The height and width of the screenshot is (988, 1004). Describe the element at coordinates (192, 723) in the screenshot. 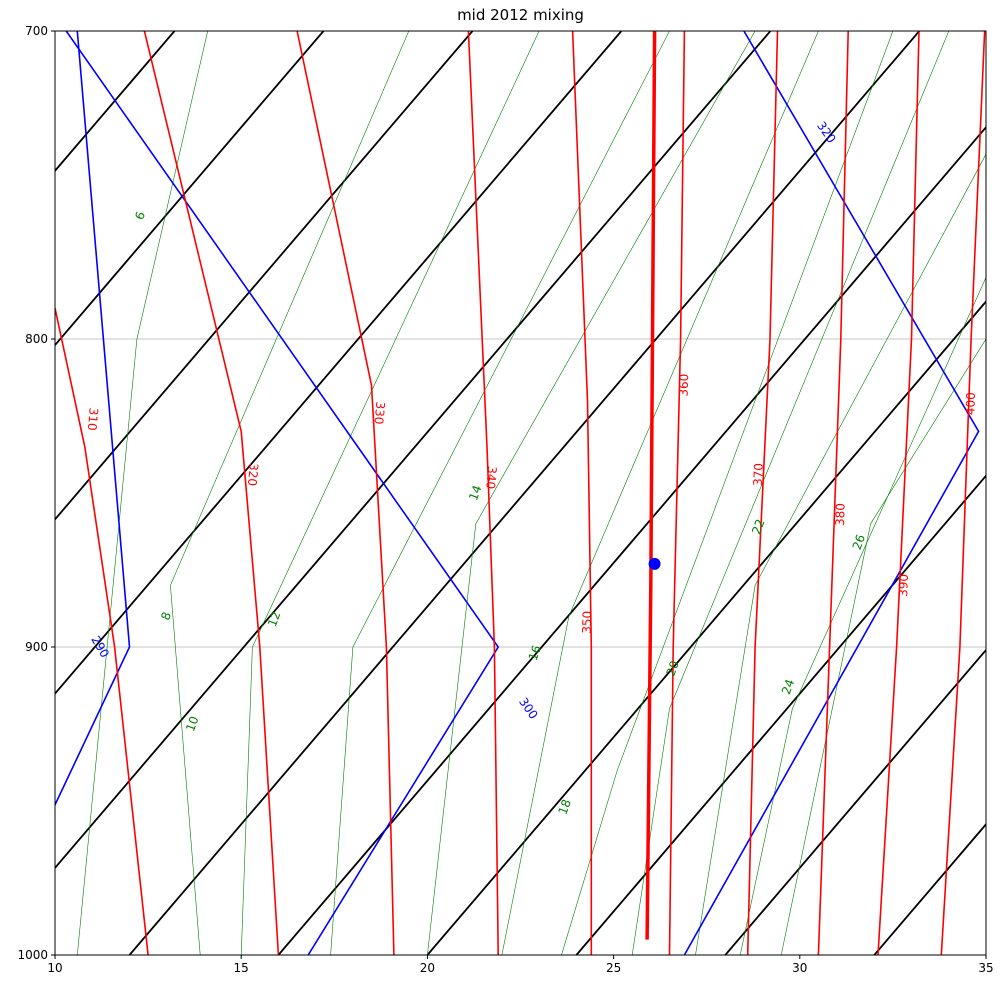

I see `mixing-ratio-label: 10` at that location.